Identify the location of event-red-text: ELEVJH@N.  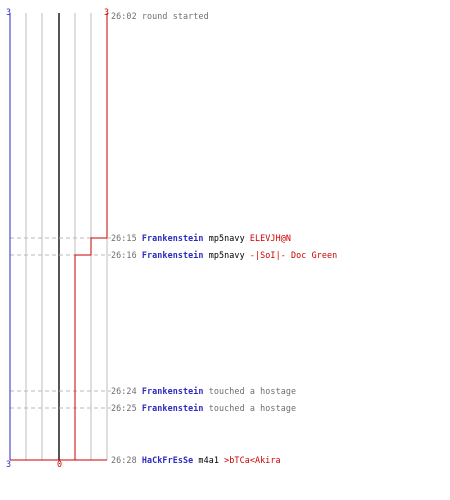
(270, 238).